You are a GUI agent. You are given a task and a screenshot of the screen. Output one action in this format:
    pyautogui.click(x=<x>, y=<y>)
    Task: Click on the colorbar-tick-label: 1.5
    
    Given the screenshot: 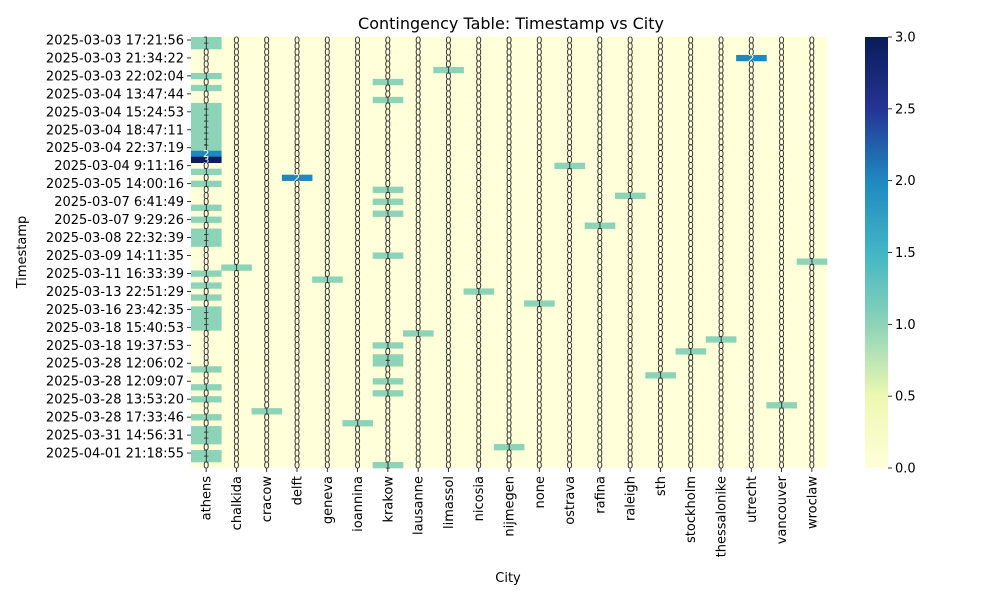 What is the action you would take?
    pyautogui.click(x=905, y=253)
    